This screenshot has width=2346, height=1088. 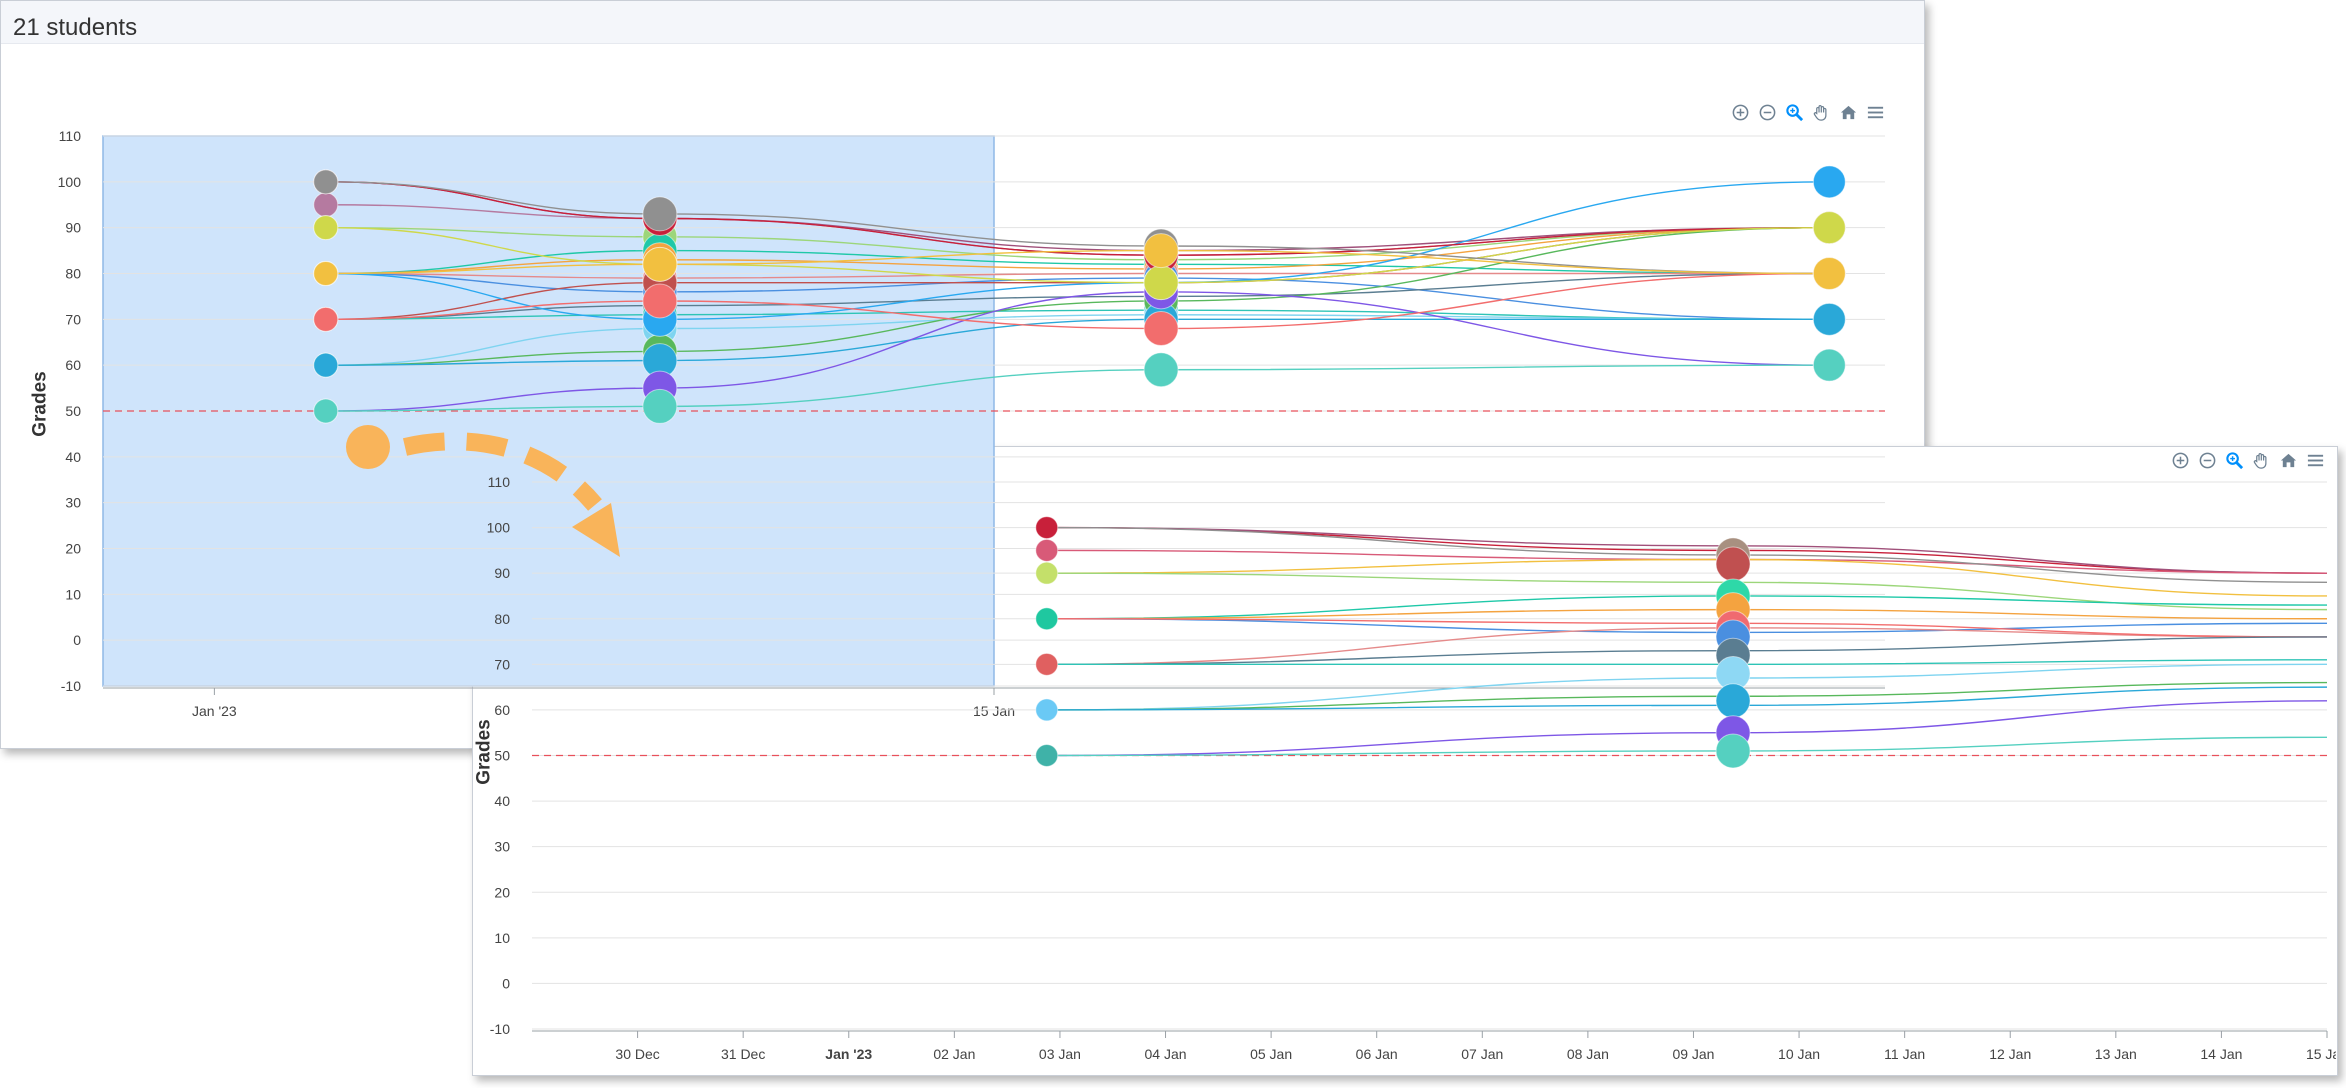 What do you see at coordinates (2010, 1054) in the screenshot?
I see `x-tick-label: 12 Jan` at bounding box center [2010, 1054].